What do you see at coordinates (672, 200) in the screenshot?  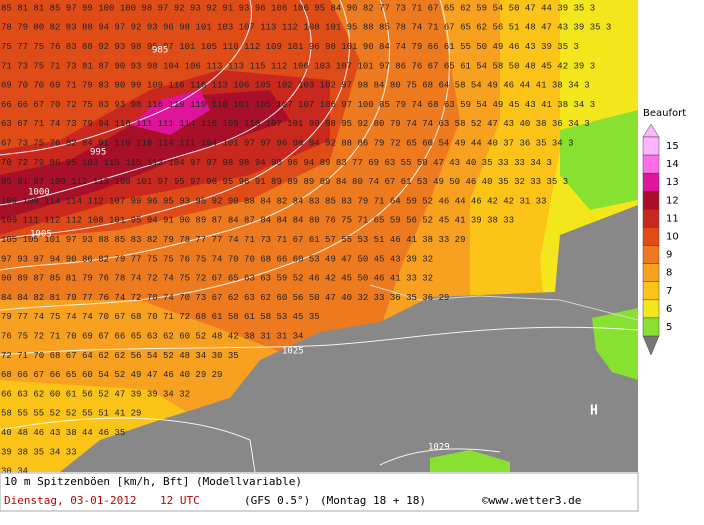 I see `legend-label: 12` at bounding box center [672, 200].